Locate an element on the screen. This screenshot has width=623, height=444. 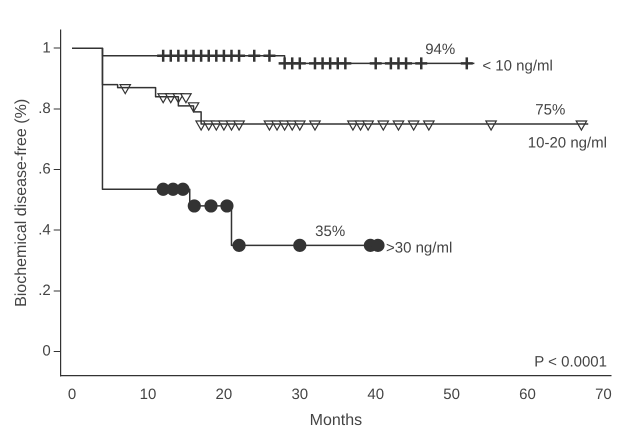
y-tick-label: .4 is located at coordinates (44, 229).